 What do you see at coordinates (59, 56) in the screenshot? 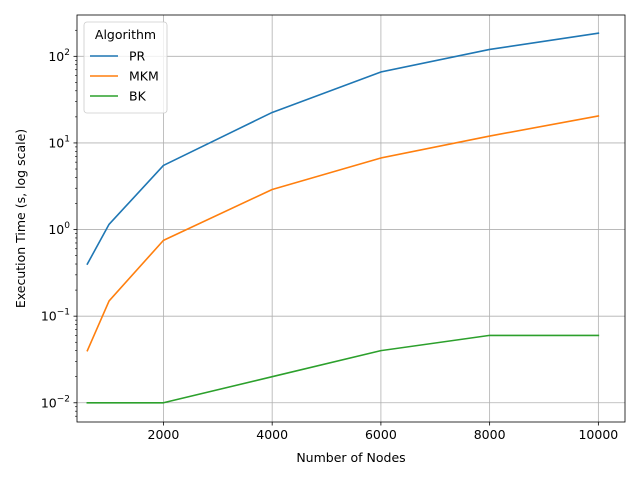
I see `y-tick-label: 10²` at bounding box center [59, 56].